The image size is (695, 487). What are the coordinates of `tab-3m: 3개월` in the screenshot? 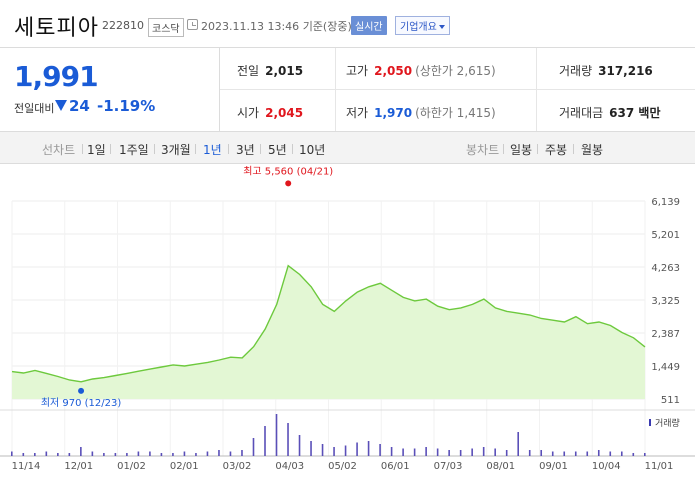 It's located at (176, 150).